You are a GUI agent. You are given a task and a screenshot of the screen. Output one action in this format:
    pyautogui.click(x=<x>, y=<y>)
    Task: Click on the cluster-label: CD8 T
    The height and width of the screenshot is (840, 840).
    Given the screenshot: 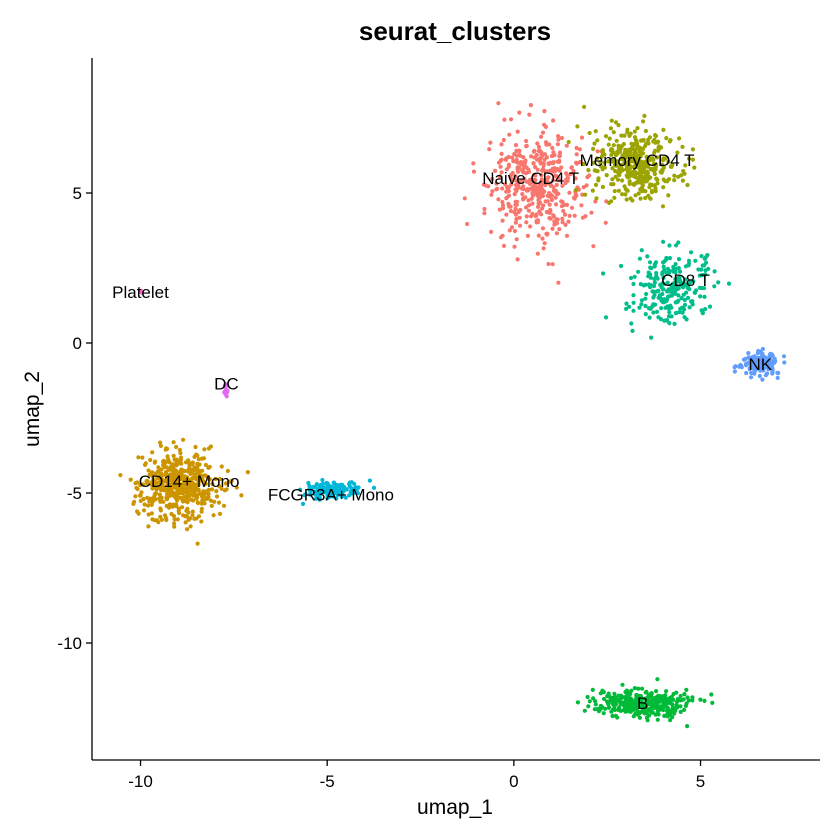 What is the action you would take?
    pyautogui.click(x=685, y=280)
    